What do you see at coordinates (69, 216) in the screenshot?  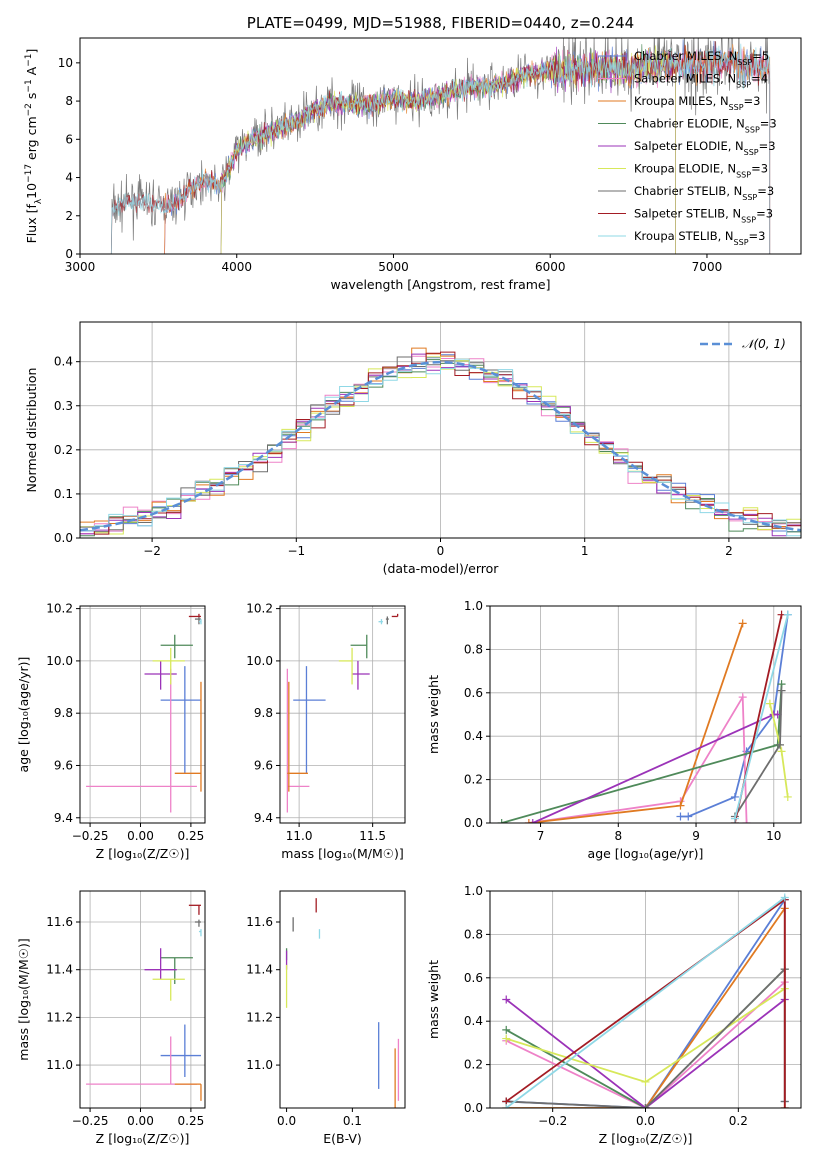 I see `y-tick-label: 2` at bounding box center [69, 216].